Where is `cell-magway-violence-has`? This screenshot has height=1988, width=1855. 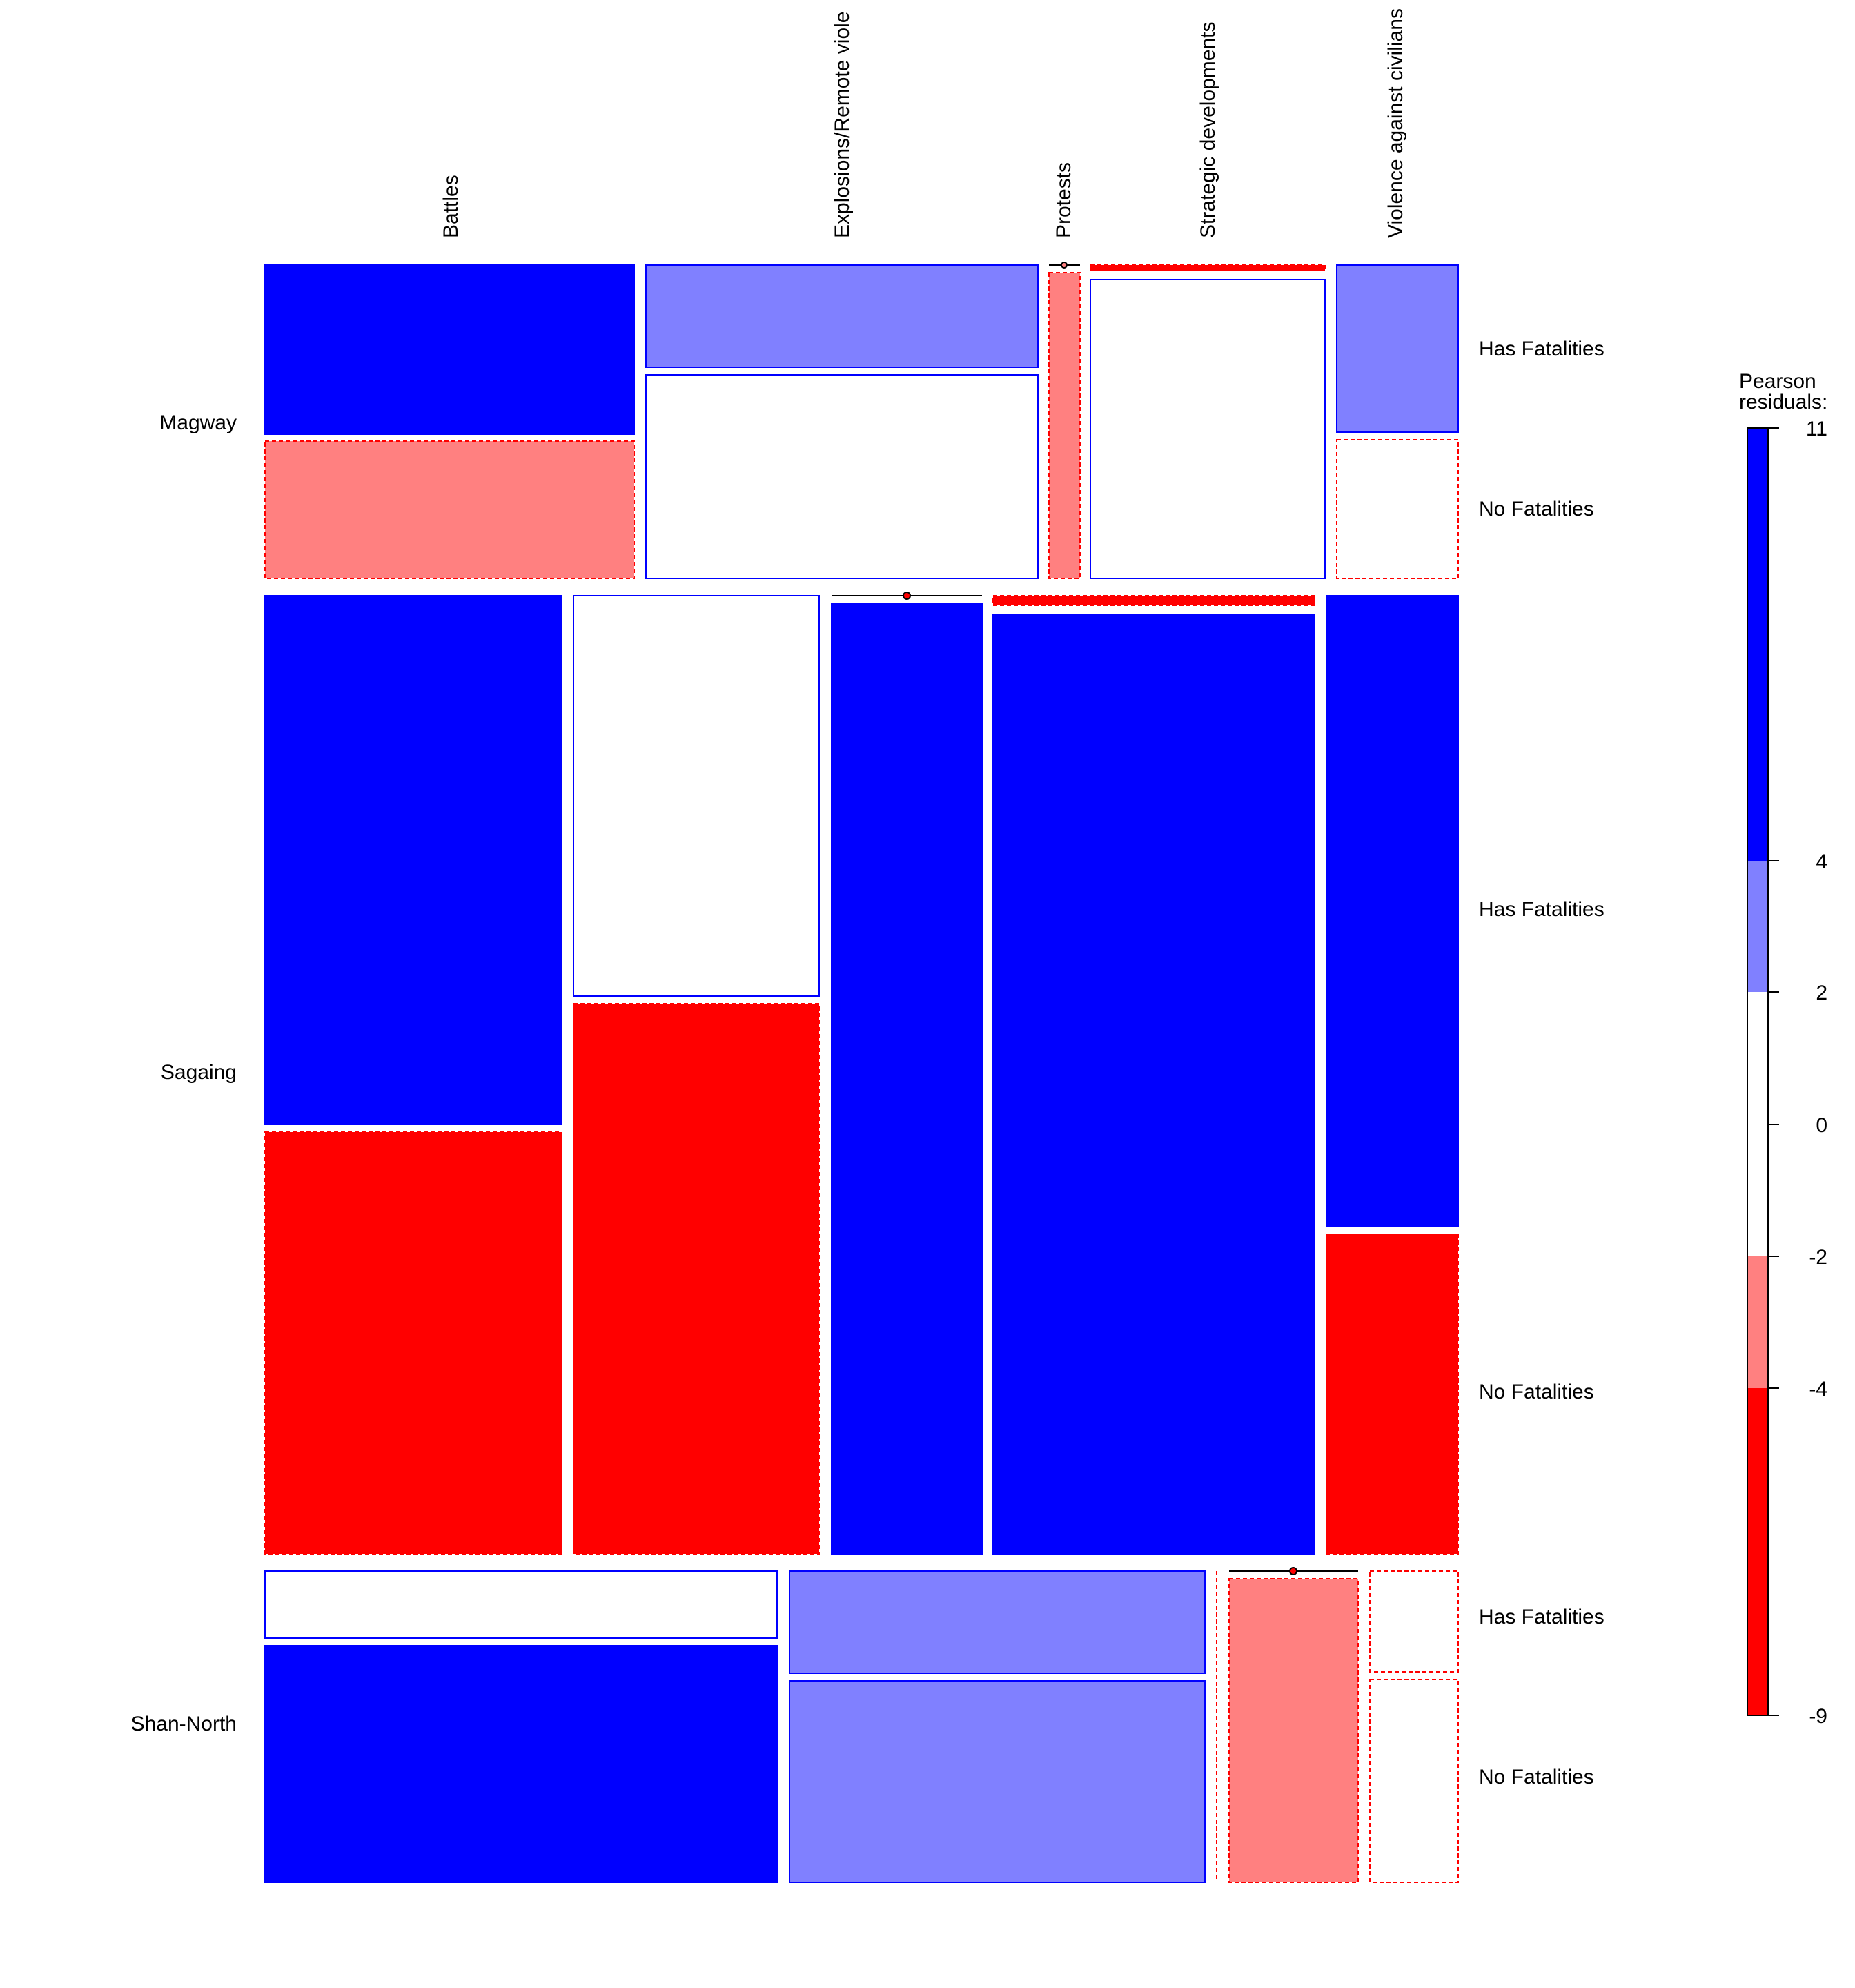
cell-magway-violence-has is located at coordinates (1397, 348).